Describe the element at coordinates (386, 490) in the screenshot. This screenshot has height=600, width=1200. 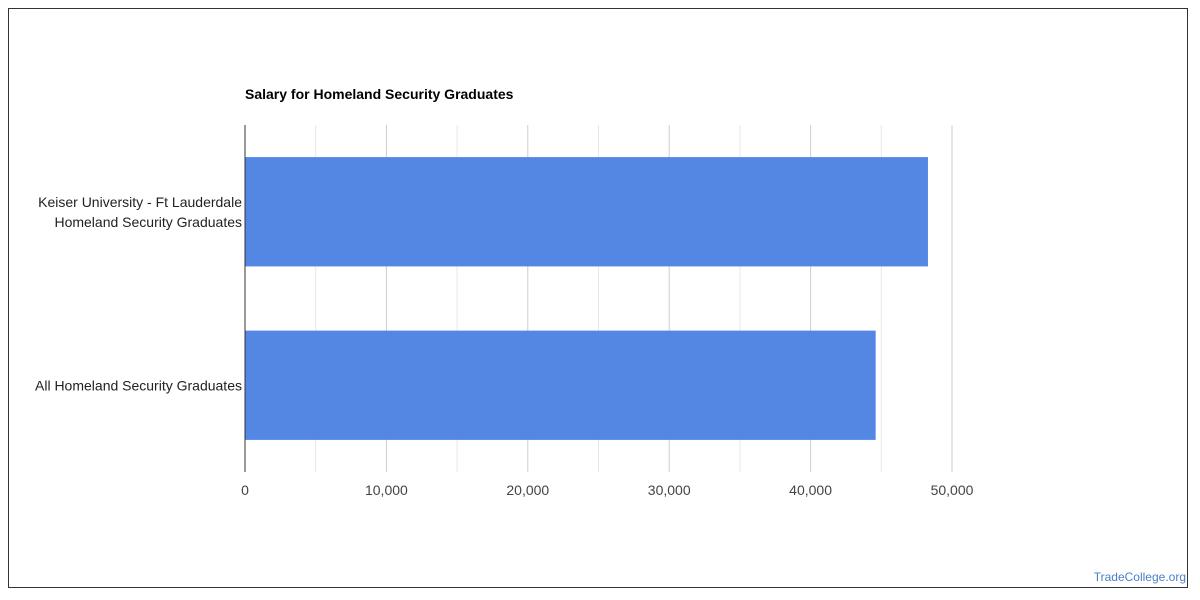
I see `x-tick-label: 10,000` at that location.